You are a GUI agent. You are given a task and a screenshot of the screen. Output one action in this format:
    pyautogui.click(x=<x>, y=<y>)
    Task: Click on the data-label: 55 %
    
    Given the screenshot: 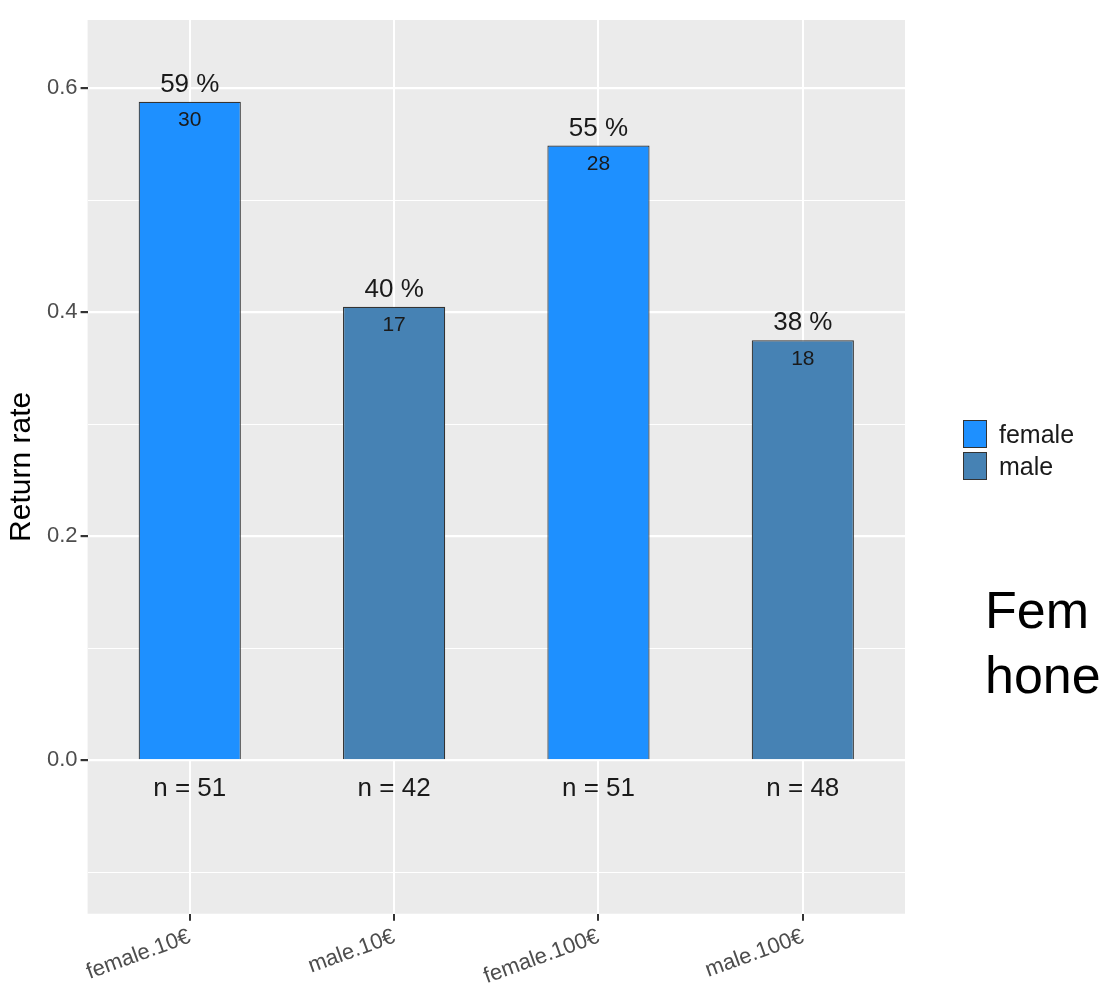 What is the action you would take?
    pyautogui.click(x=598, y=126)
    